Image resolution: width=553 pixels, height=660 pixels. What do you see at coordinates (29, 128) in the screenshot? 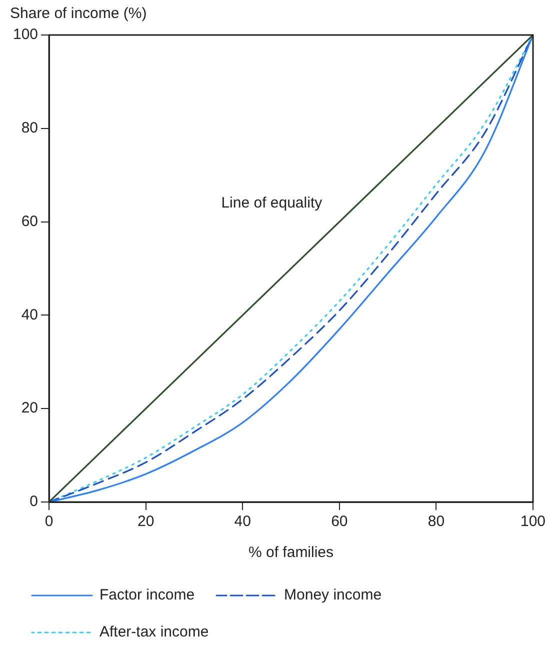
I see `y-tick-label: 80` at bounding box center [29, 128].